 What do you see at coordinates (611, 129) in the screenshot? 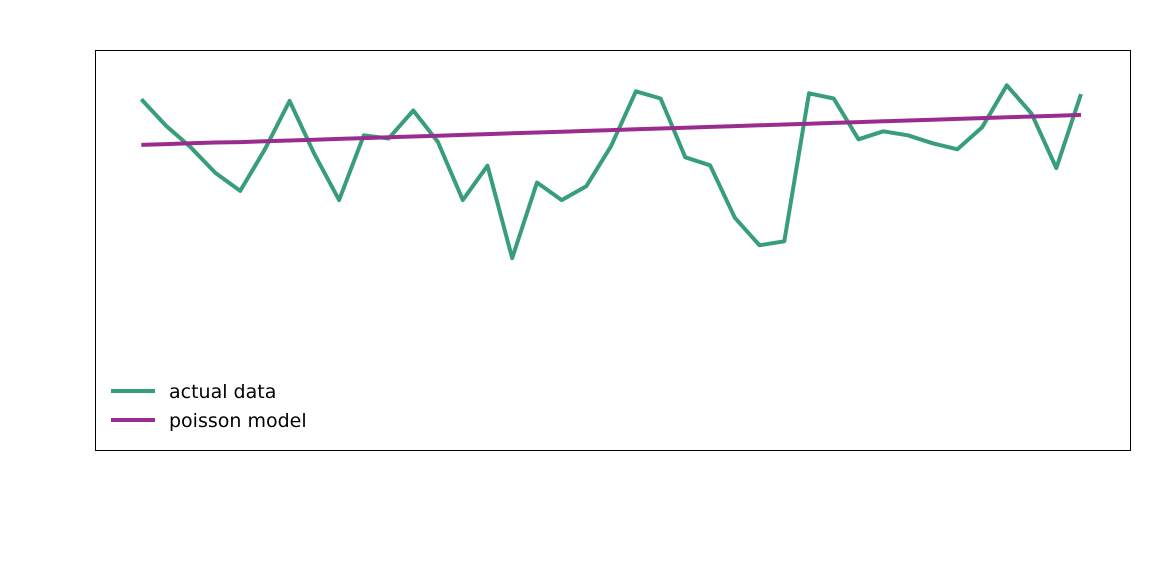
I see `series-line-poisson-model` at bounding box center [611, 129].